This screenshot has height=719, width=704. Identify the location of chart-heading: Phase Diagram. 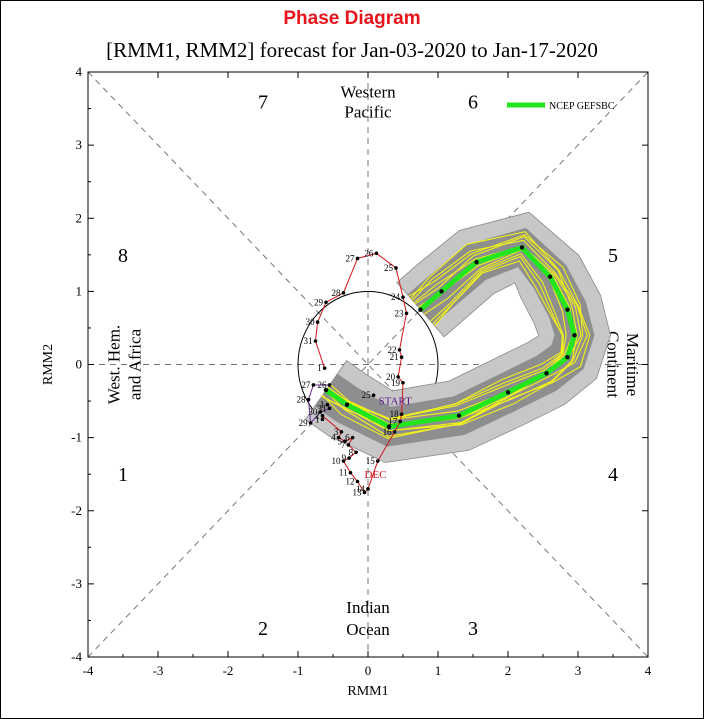
(352, 18).